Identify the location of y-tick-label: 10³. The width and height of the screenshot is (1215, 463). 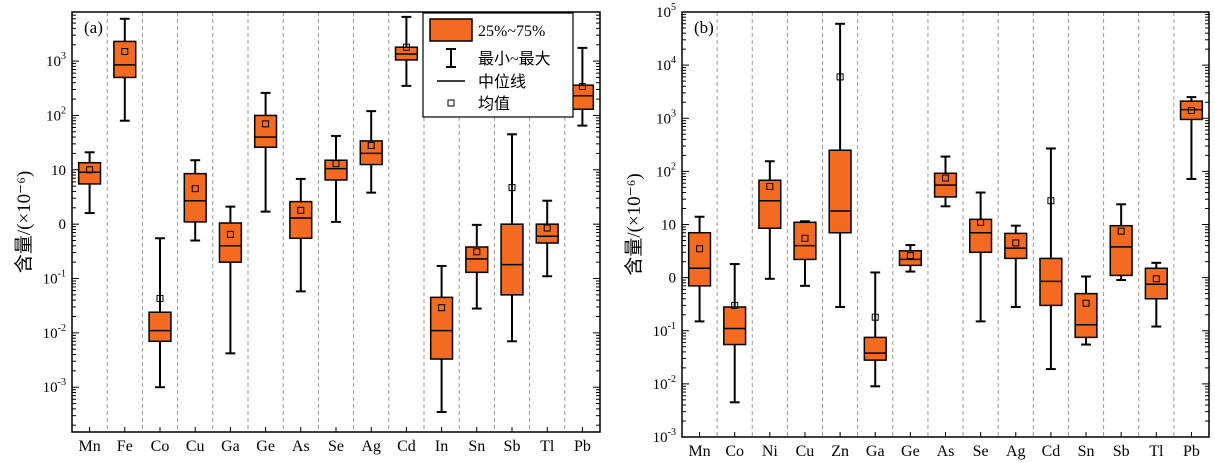
(666, 117).